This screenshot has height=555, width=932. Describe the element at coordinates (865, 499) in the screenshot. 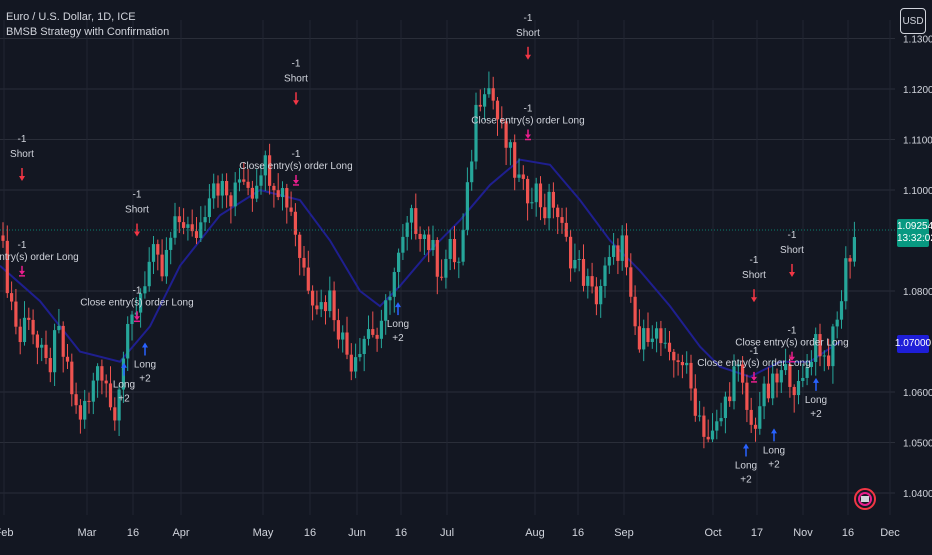

I see `replay-icon` at that location.